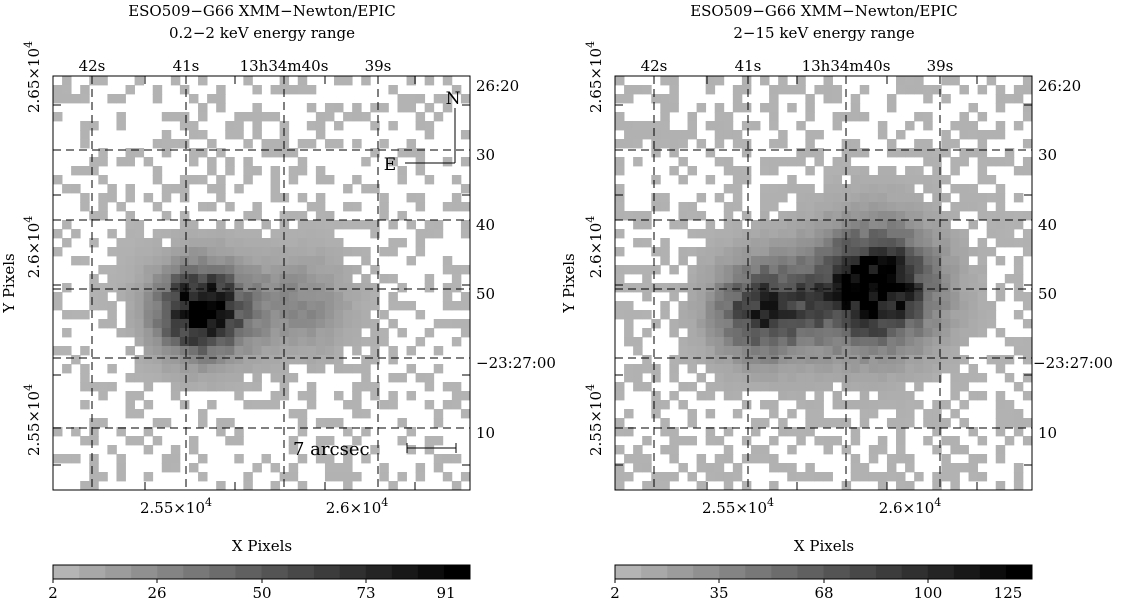  Describe the element at coordinates (1008, 592) in the screenshot. I see `colorbar-tick-label: 125` at that location.